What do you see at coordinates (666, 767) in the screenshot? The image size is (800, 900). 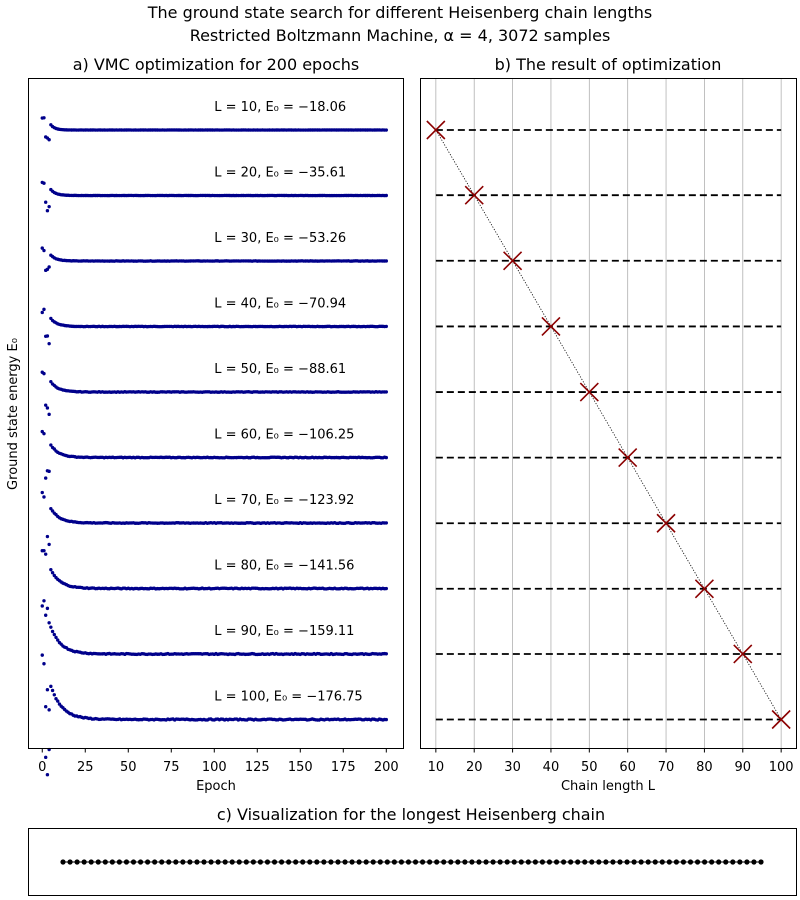 I see `x-tick-label: 70` at bounding box center [666, 767].